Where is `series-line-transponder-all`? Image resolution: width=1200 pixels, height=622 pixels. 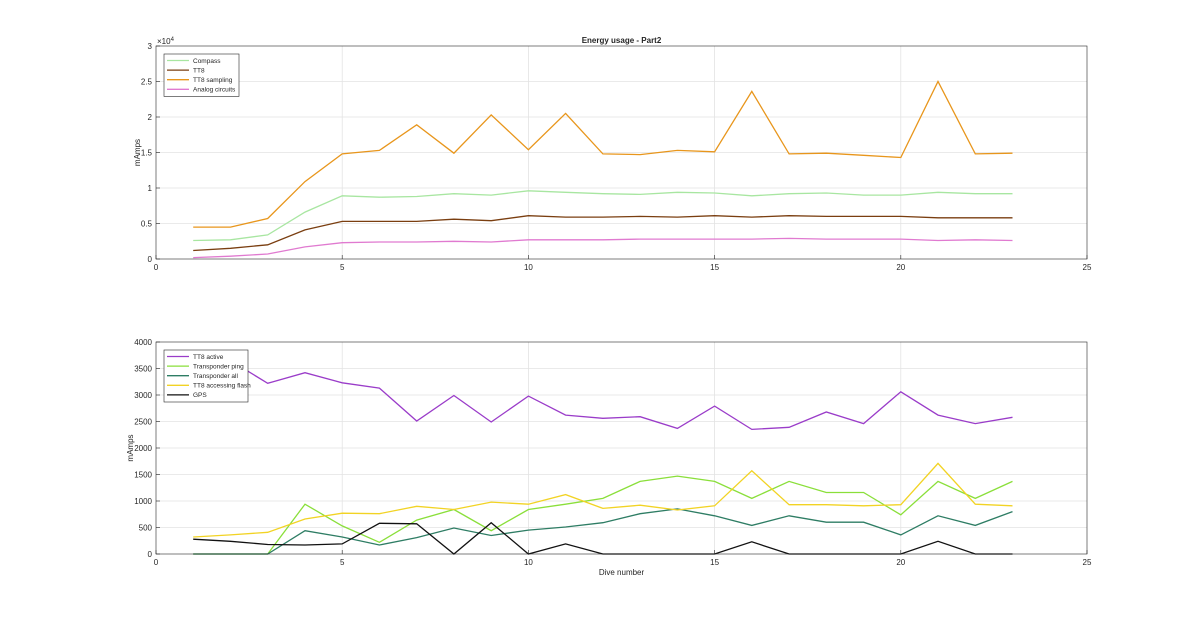
series-line-transponder-all is located at coordinates (603, 531).